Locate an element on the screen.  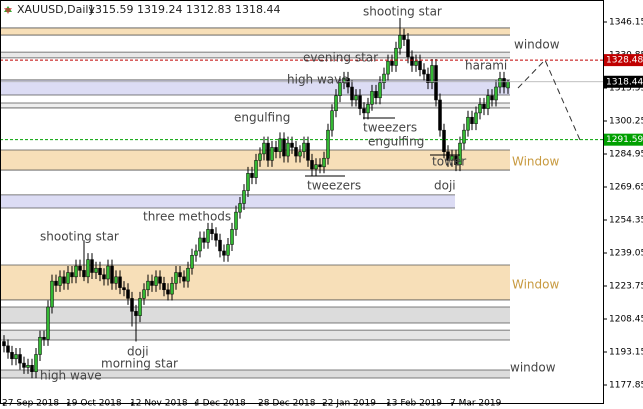
price-box-label: 1318.44 is located at coordinates (624, 82).